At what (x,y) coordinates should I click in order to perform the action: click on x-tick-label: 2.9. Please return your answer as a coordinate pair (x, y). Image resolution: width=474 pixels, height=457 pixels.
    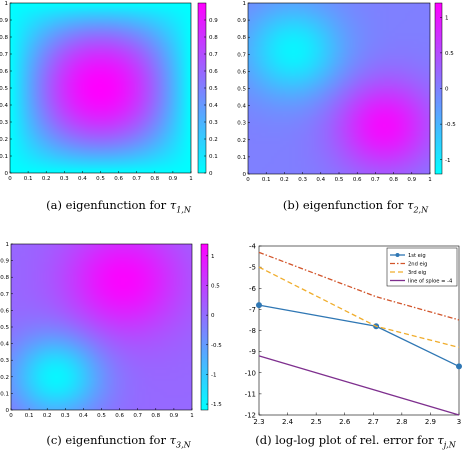
    Looking at the image, I should click on (430, 422).